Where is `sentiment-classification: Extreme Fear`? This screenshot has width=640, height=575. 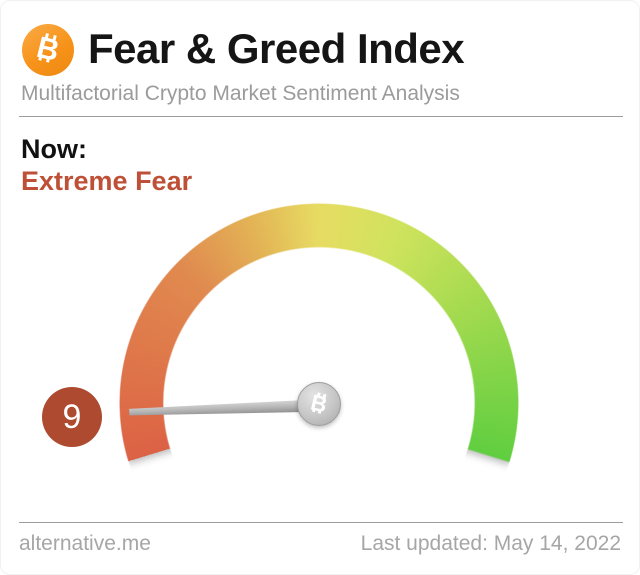 sentiment-classification: Extreme Fear is located at coordinates (107, 181).